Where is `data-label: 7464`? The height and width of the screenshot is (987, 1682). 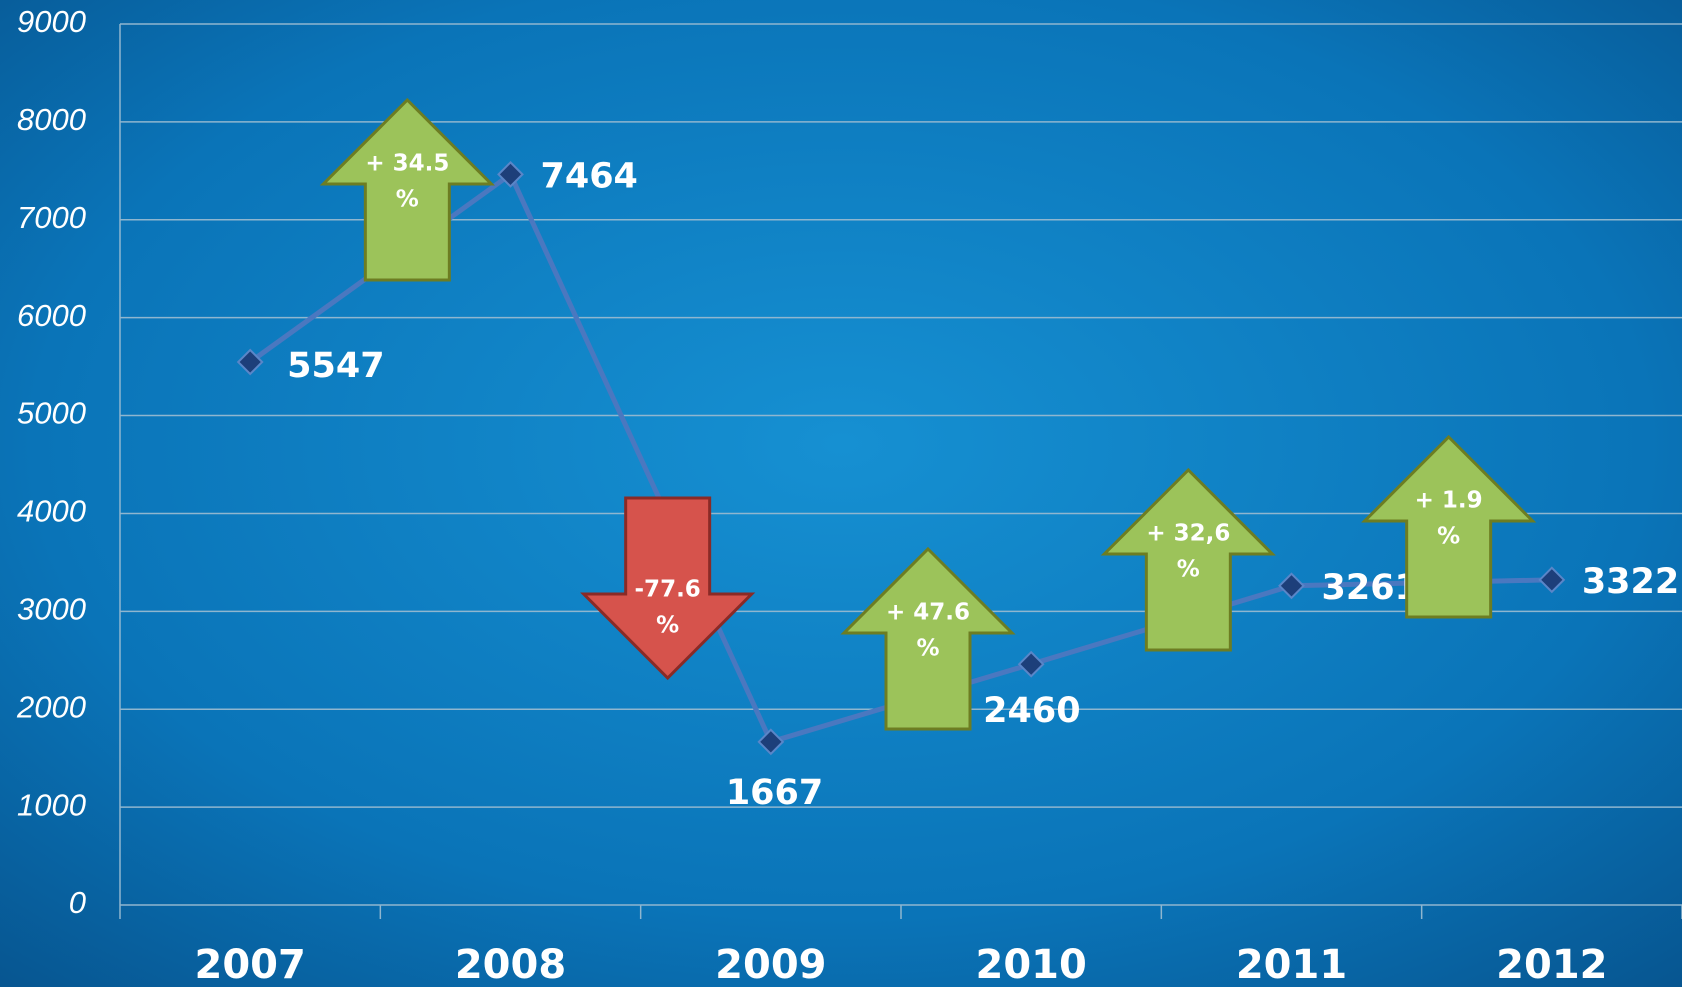
data-label: 7464 is located at coordinates (589, 176).